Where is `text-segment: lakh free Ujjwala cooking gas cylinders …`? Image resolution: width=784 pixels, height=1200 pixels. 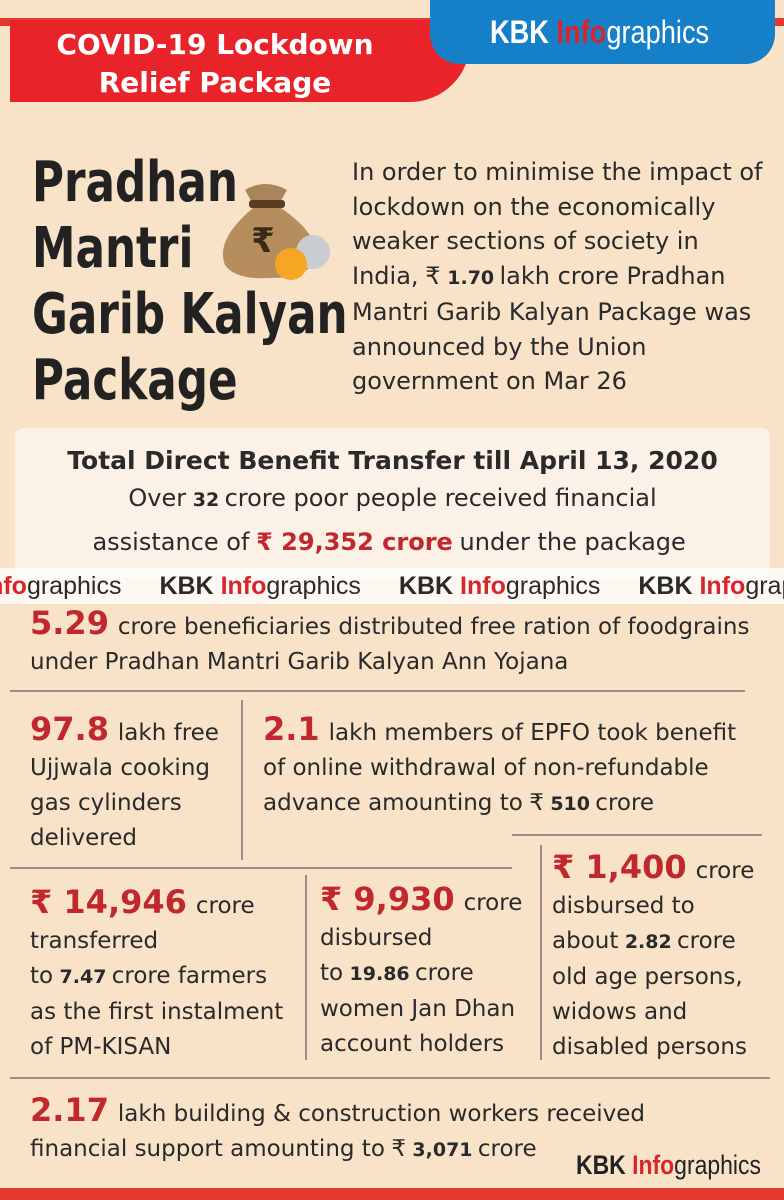
text-segment: lakh free Ujjwala cooking gas cylinders … is located at coordinates (124, 785).